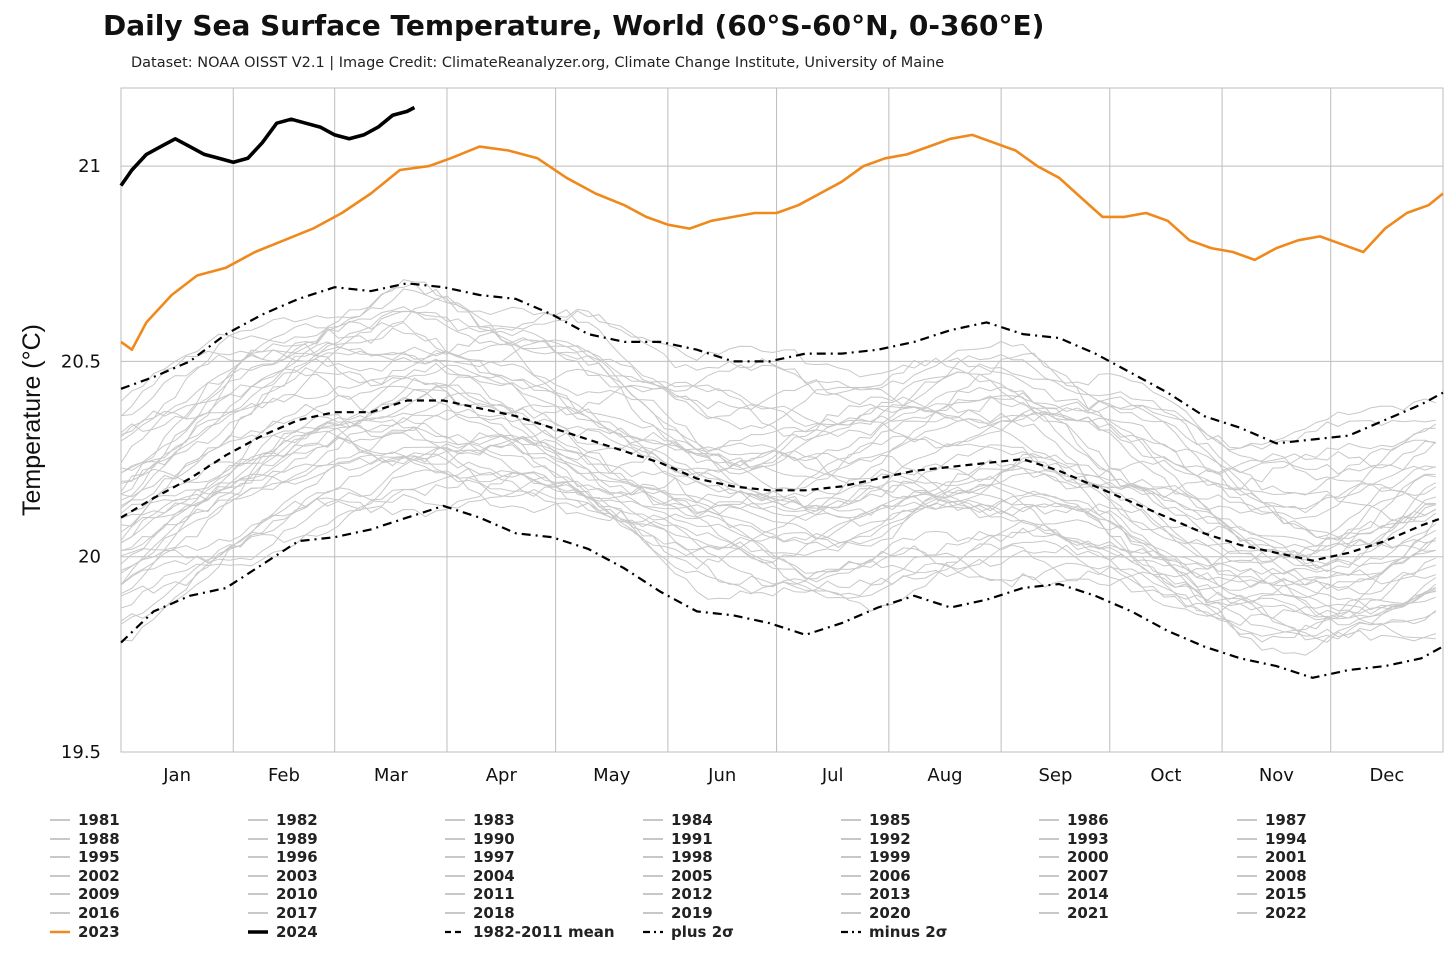 The height and width of the screenshot is (966, 1456). Describe the element at coordinates (297, 820) in the screenshot. I see `legend-label: 1982` at that location.